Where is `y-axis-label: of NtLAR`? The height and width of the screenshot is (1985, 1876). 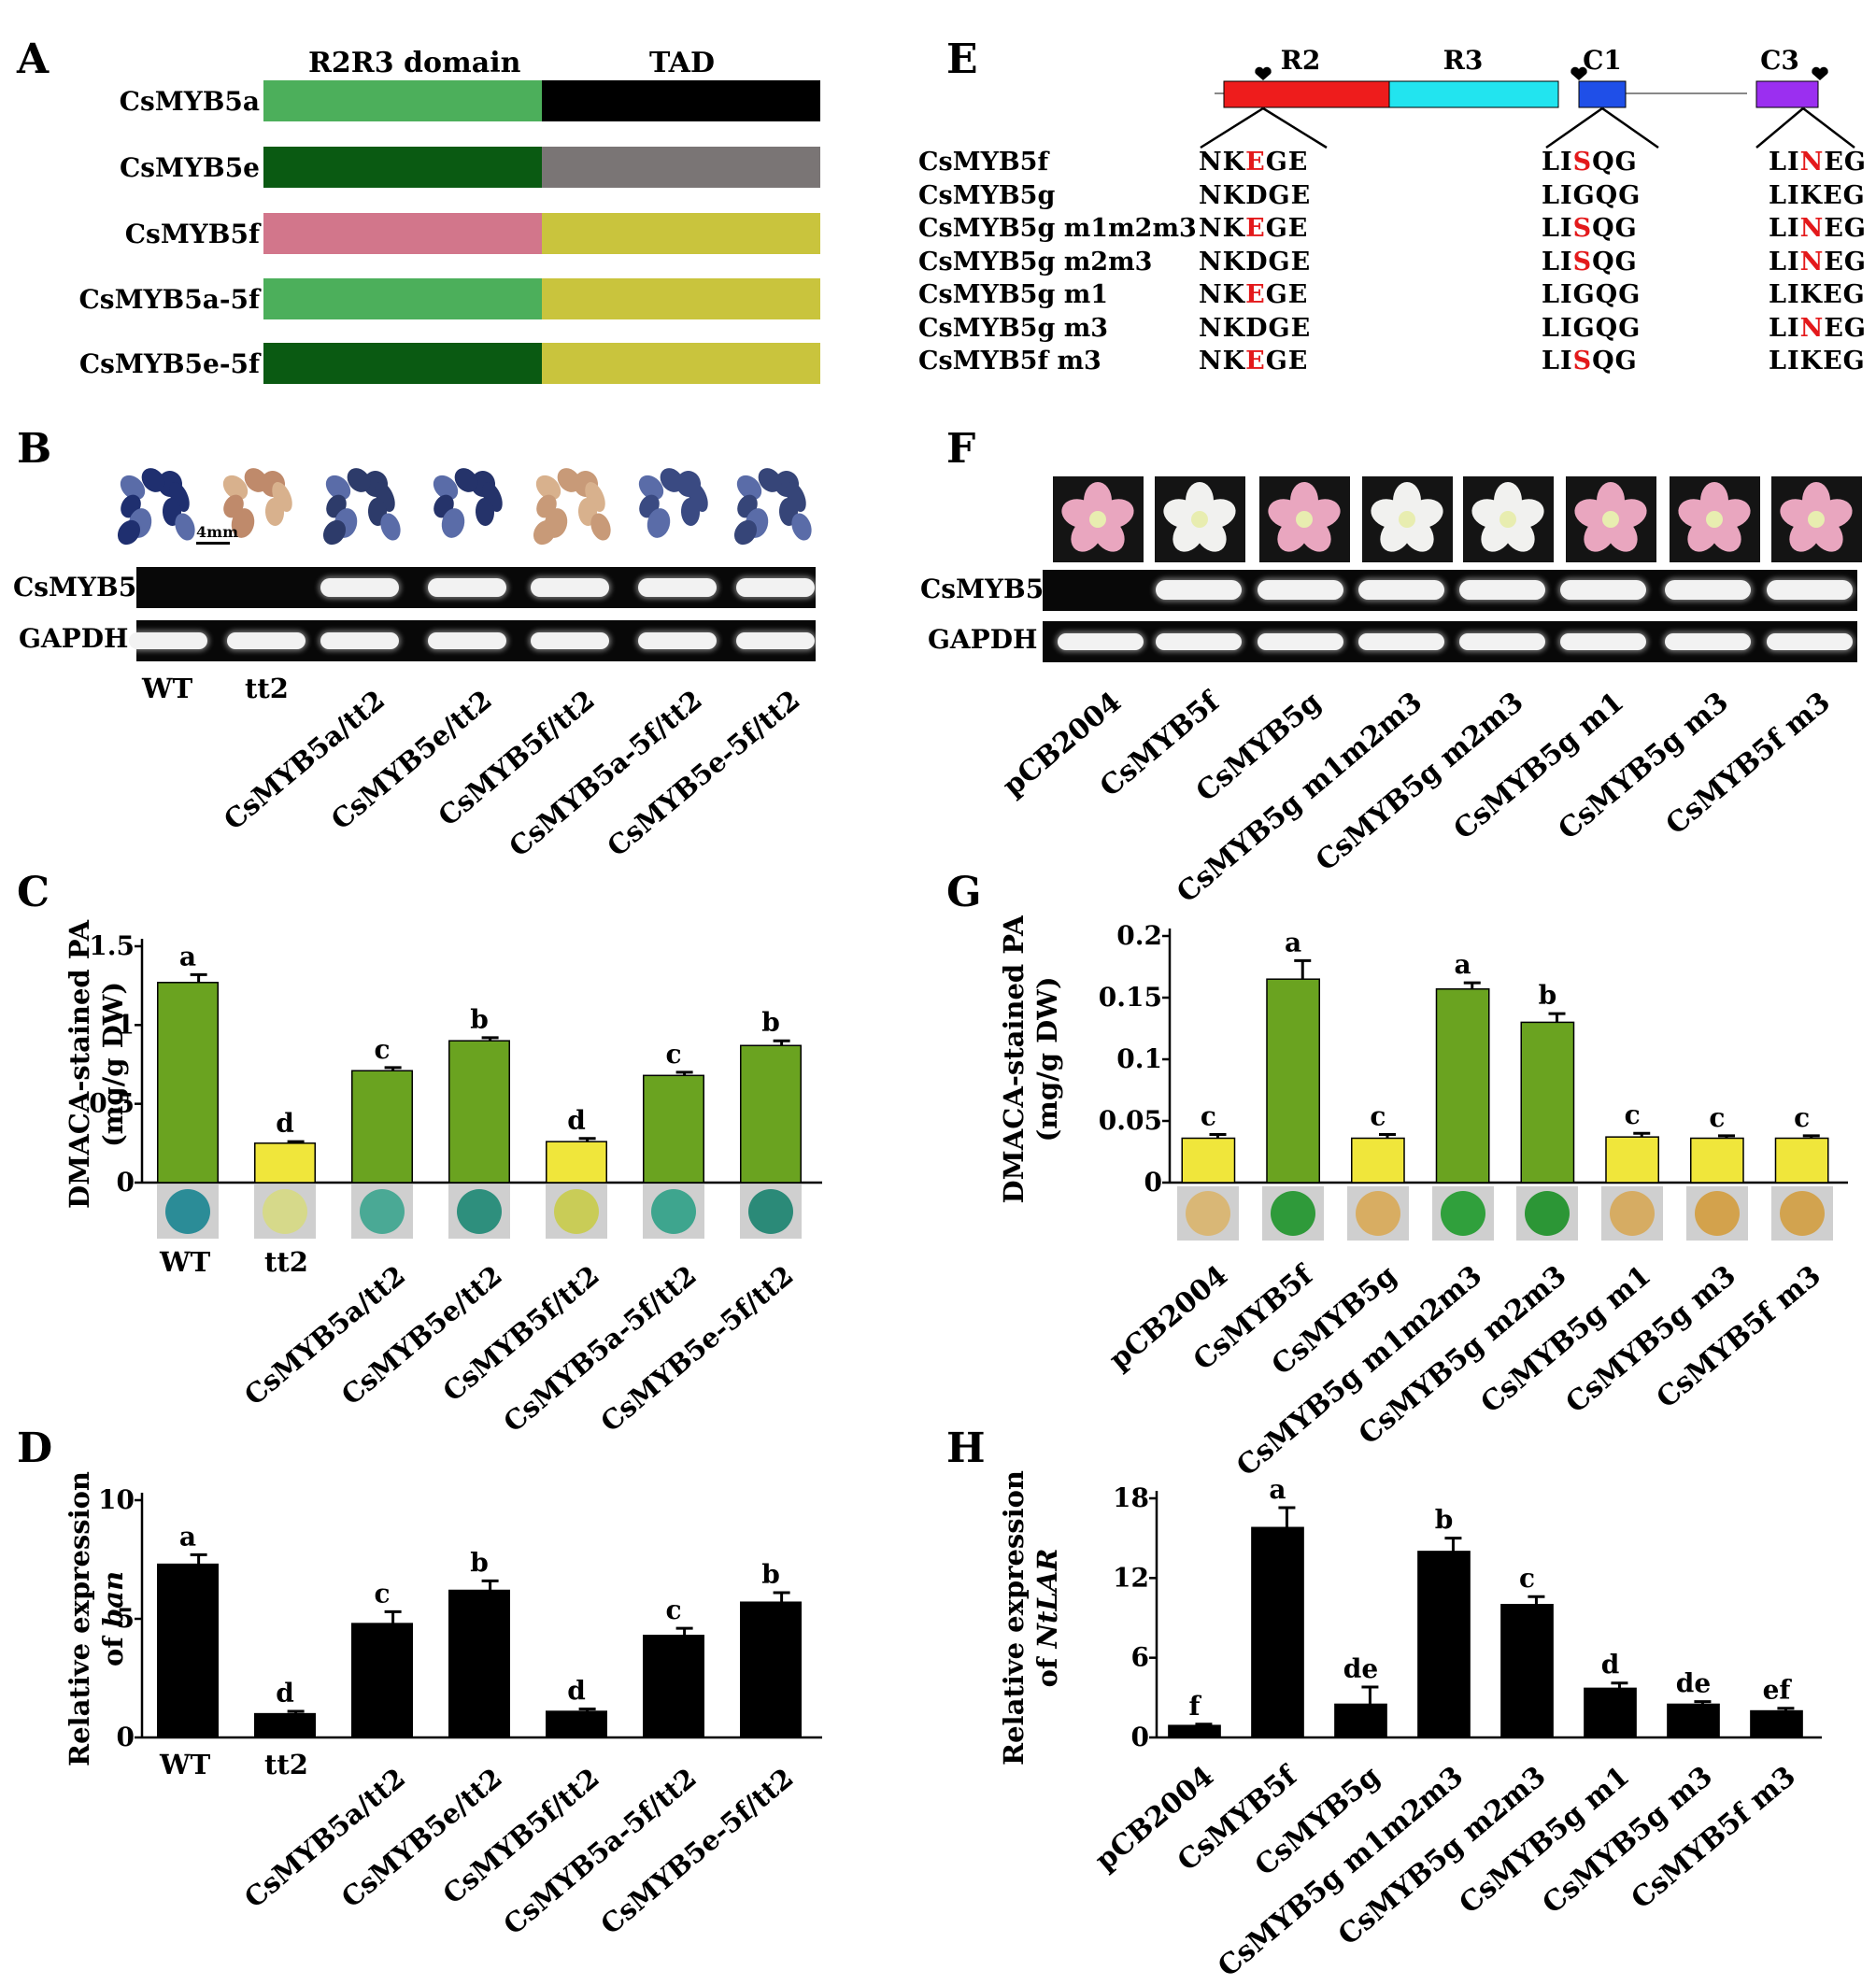 y-axis-label: of NtLAR is located at coordinates (1047, 1618).